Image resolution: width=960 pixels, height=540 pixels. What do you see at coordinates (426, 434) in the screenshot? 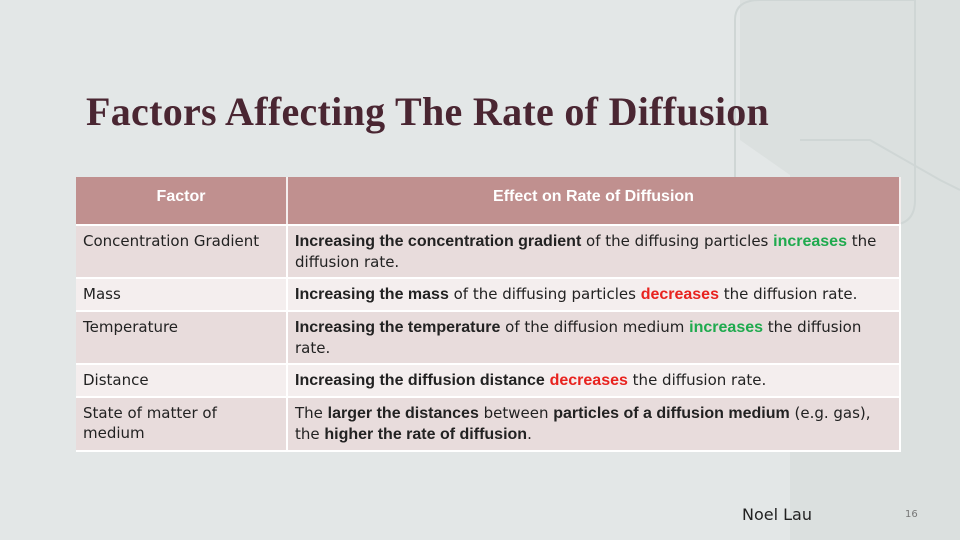
I see `bold-text: higher the rate of diffusion` at bounding box center [426, 434].